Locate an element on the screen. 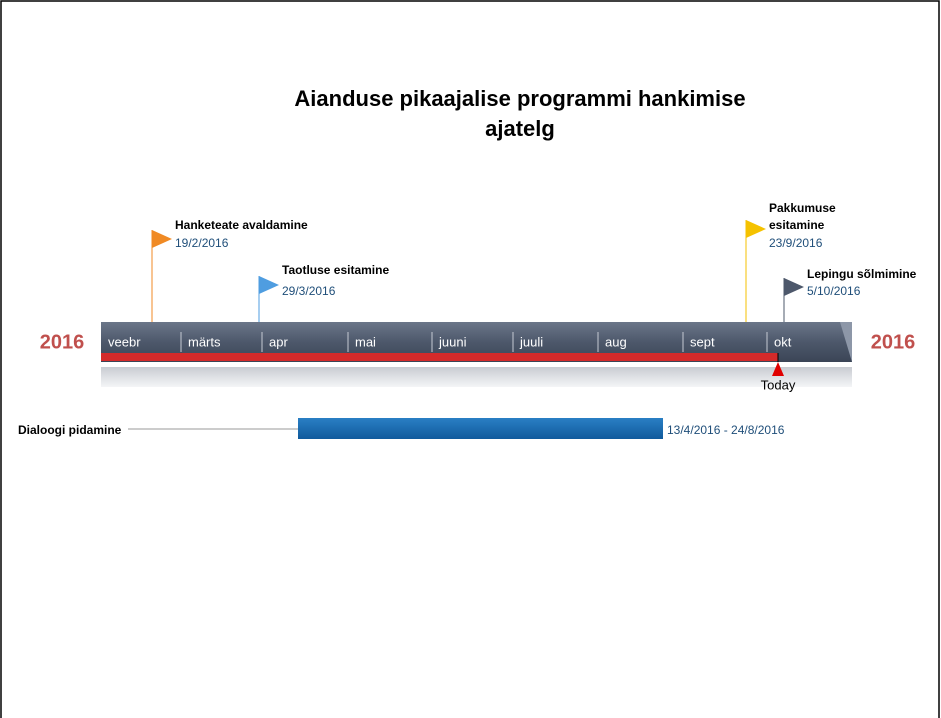  month-label: aug is located at coordinates (616, 341).